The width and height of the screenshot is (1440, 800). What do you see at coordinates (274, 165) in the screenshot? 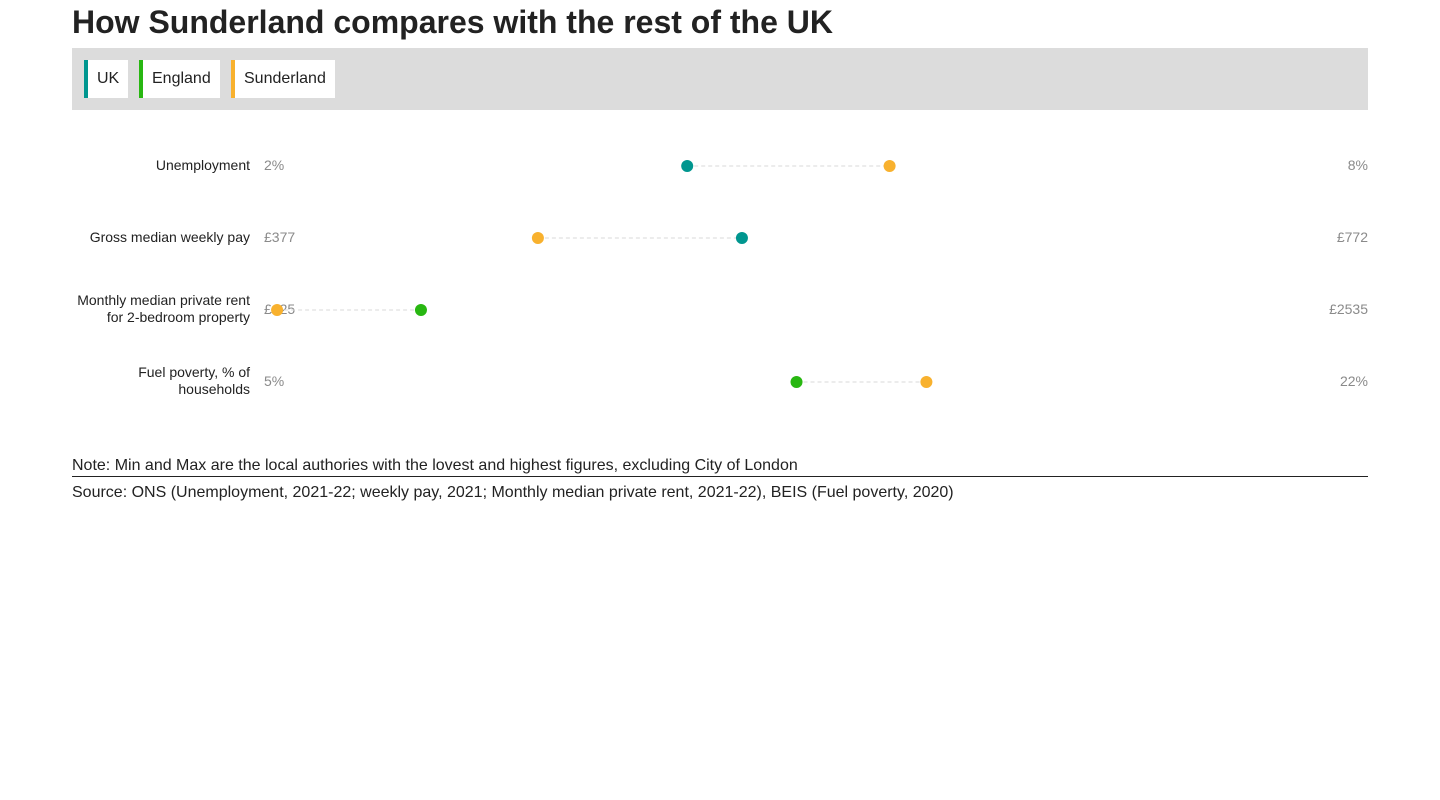
I see `row-min-label: 2%` at bounding box center [274, 165].